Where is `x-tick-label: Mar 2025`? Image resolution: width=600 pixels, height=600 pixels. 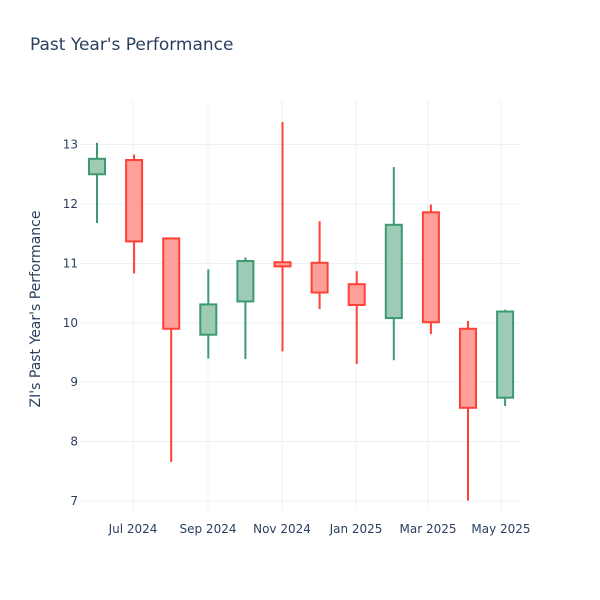
x-tick-label: Mar 2025 is located at coordinates (428, 529).